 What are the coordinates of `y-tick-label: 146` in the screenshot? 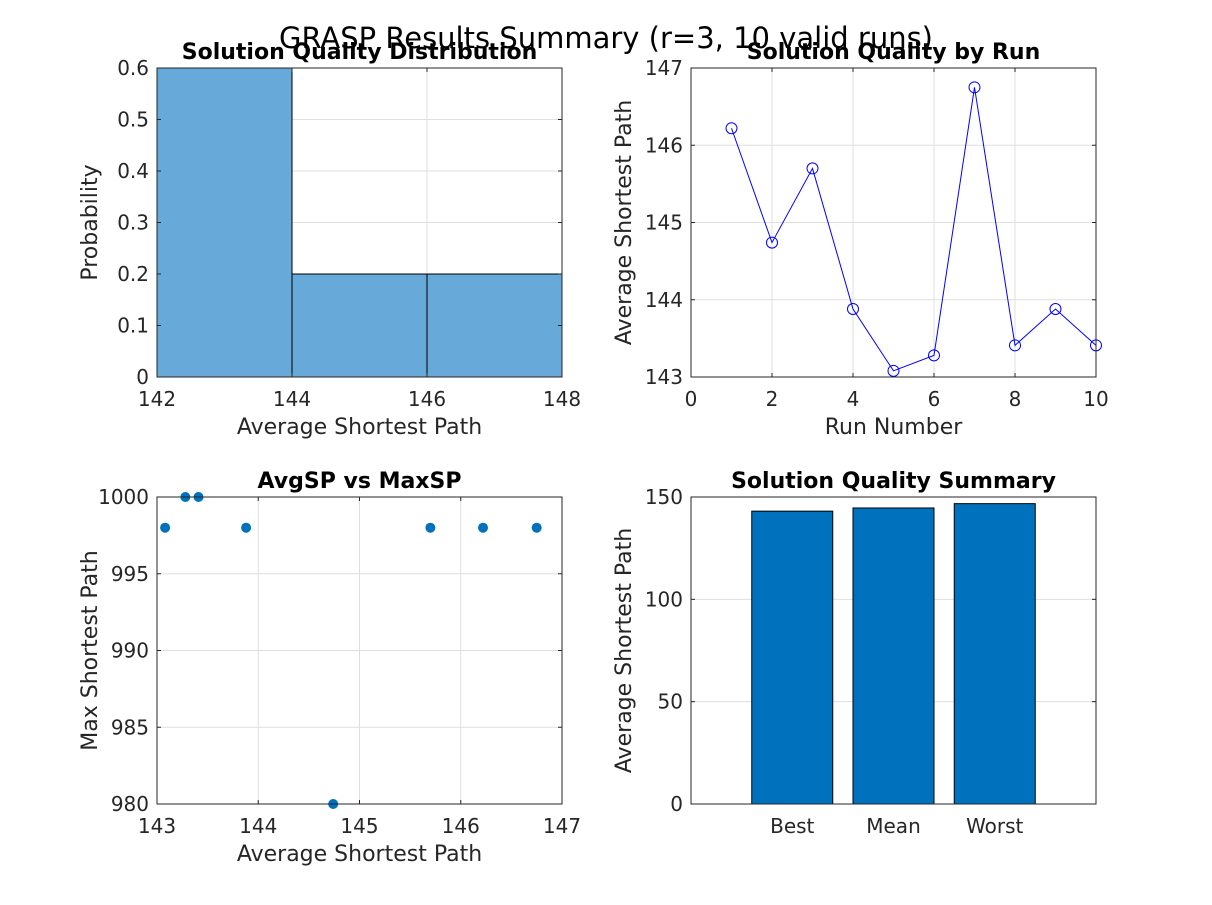 It's located at (664, 145).